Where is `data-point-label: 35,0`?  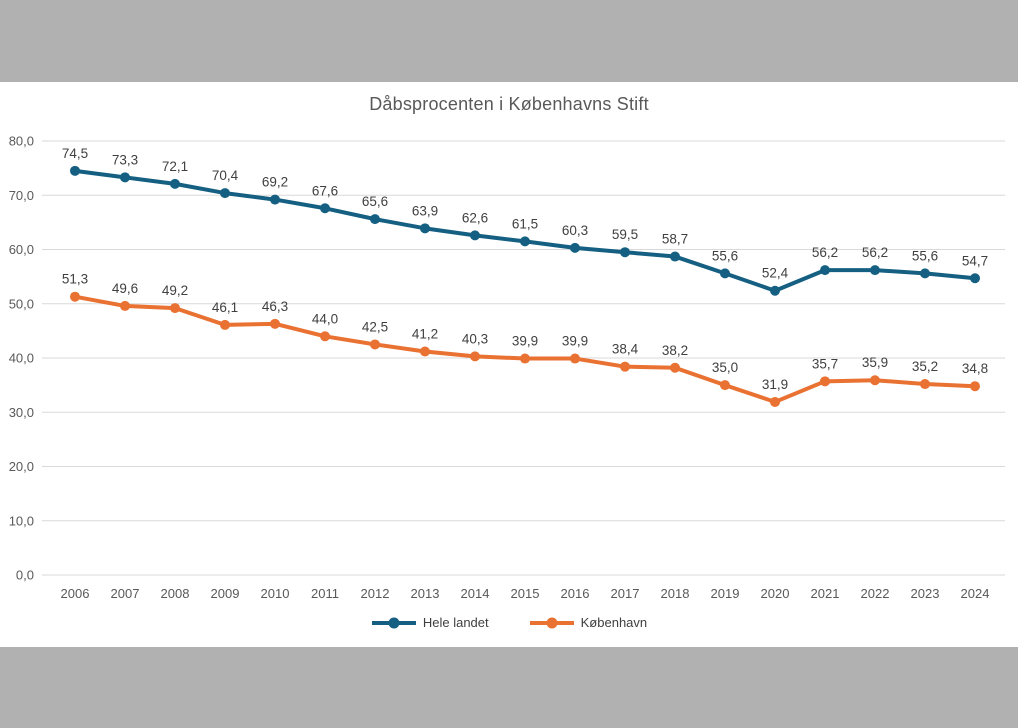
data-point-label: 35,0 is located at coordinates (725, 367).